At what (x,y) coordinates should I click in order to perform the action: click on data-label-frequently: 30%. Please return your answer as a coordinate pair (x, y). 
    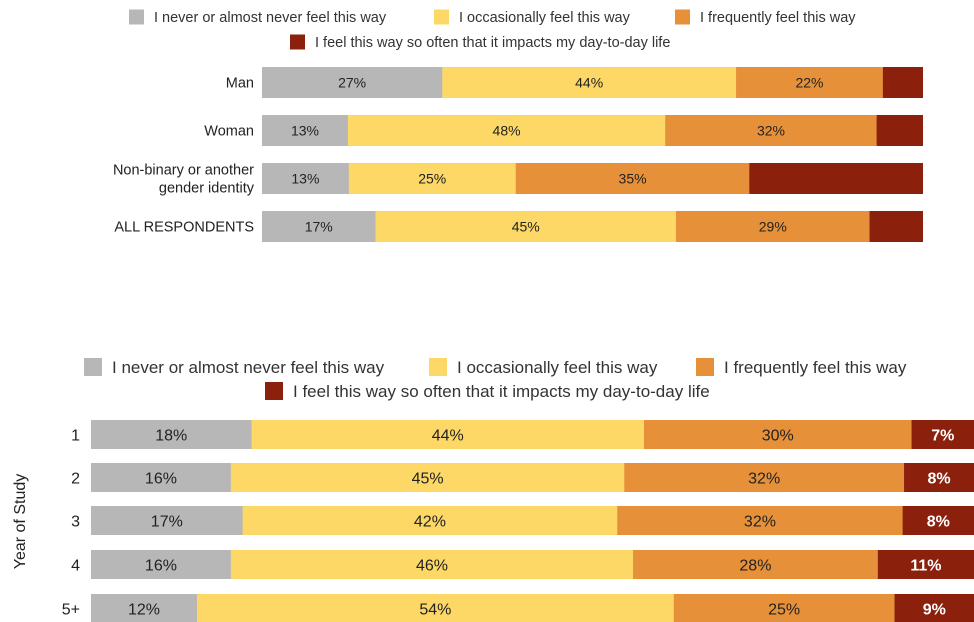
    Looking at the image, I should click on (778, 435).